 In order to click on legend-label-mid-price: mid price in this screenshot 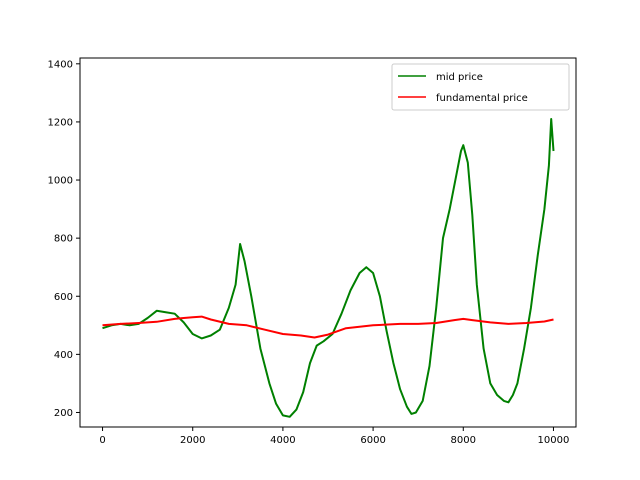, I will do `click(459, 77)`.